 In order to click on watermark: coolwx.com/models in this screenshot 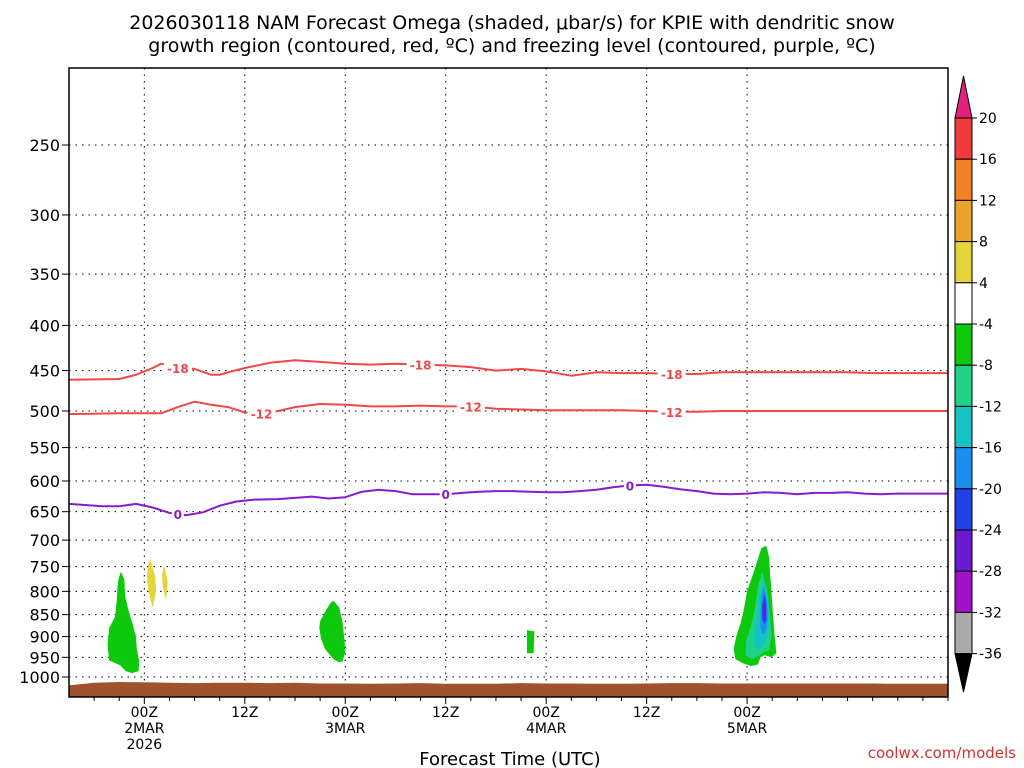, I will do `click(942, 753)`.